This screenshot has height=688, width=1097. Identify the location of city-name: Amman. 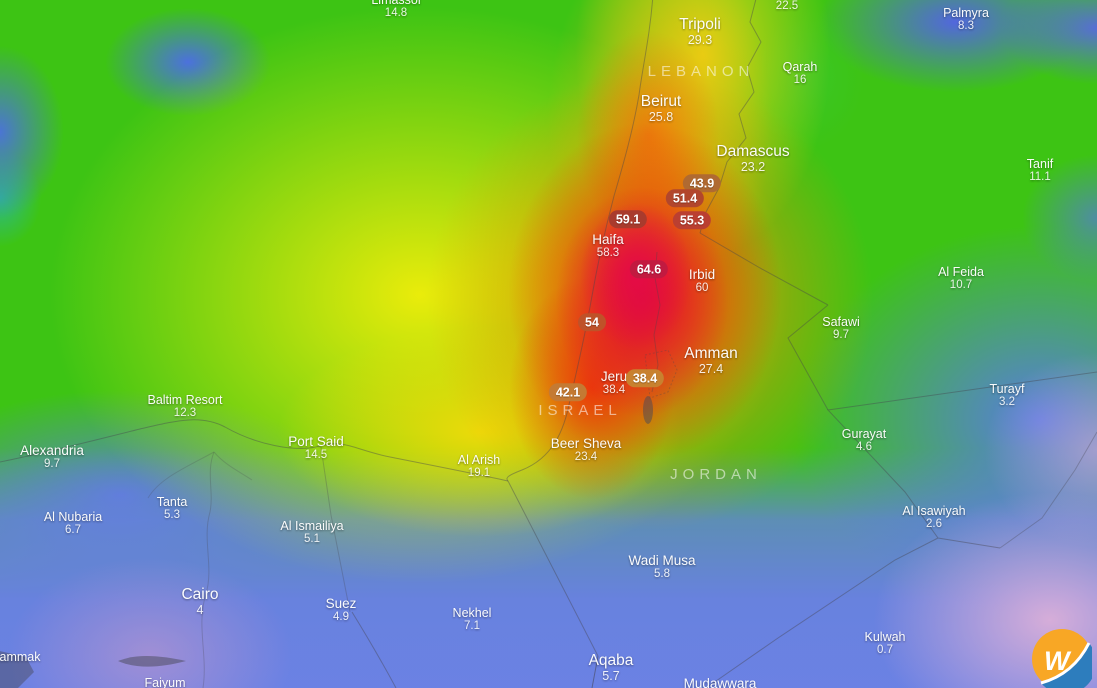
(711, 353).